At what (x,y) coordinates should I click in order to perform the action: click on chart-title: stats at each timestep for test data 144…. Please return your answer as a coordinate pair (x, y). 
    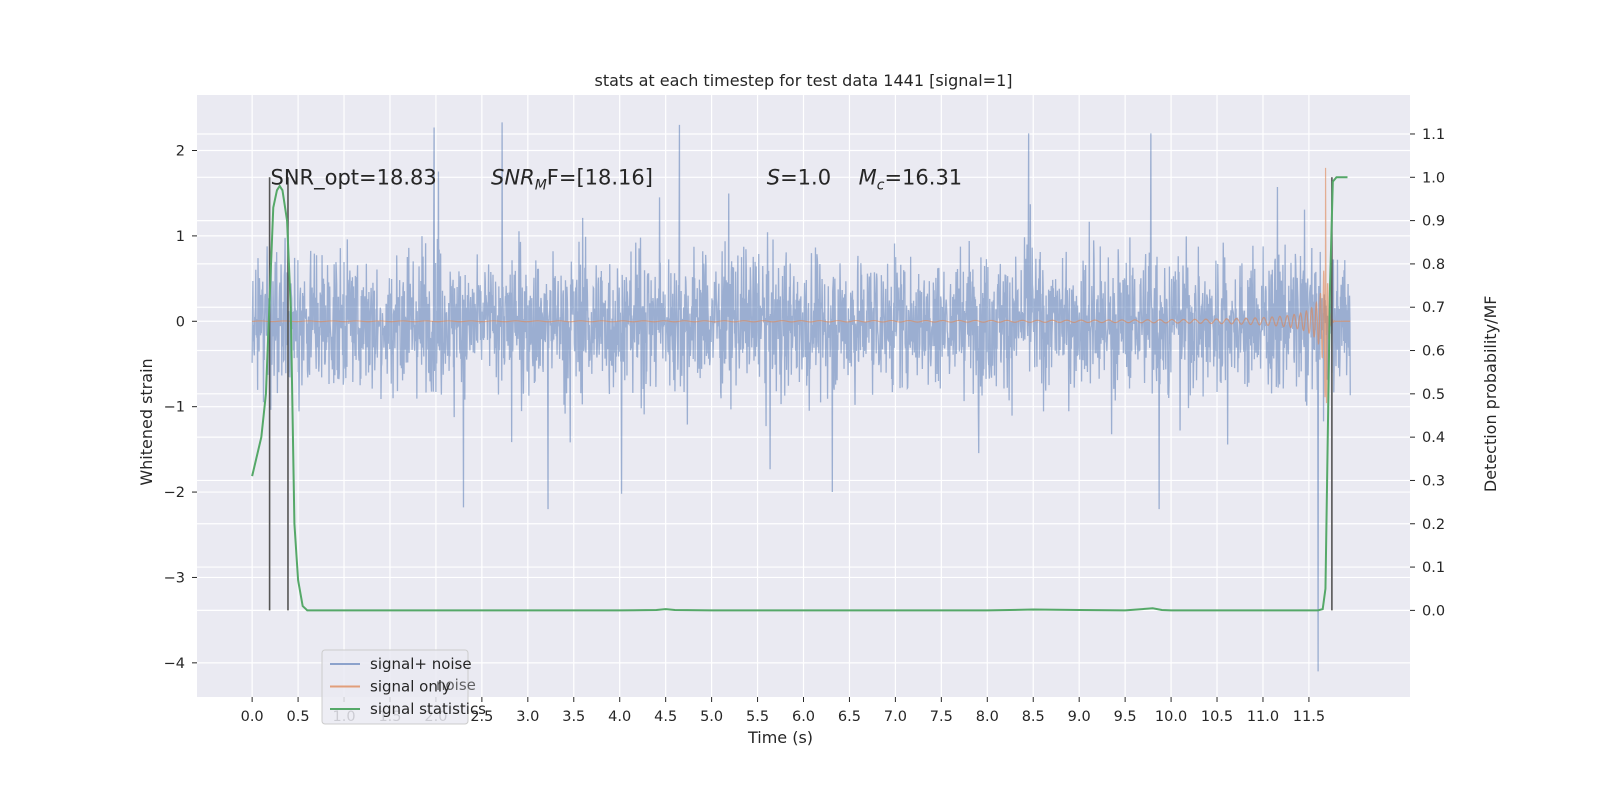
    Looking at the image, I should click on (803, 80).